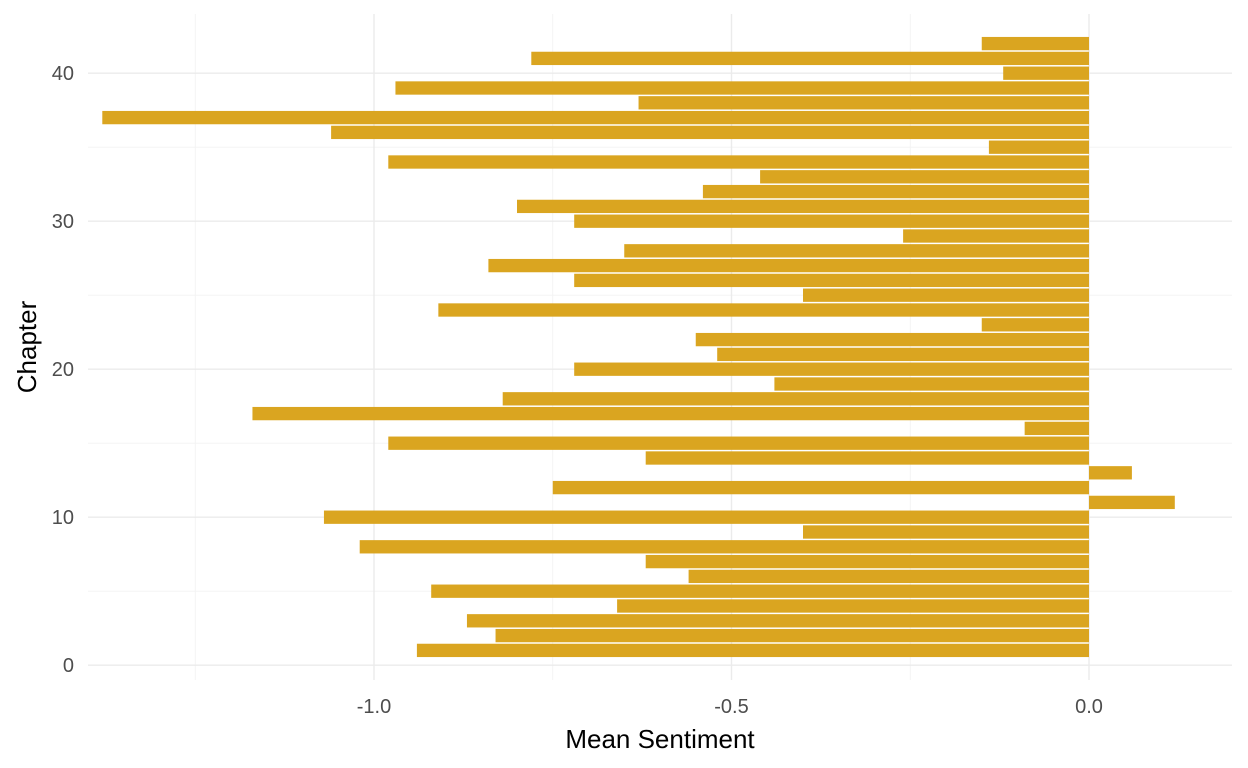 The height and width of the screenshot is (768, 1248). What do you see at coordinates (68, 666) in the screenshot?
I see `y-tick-label: 0` at bounding box center [68, 666].